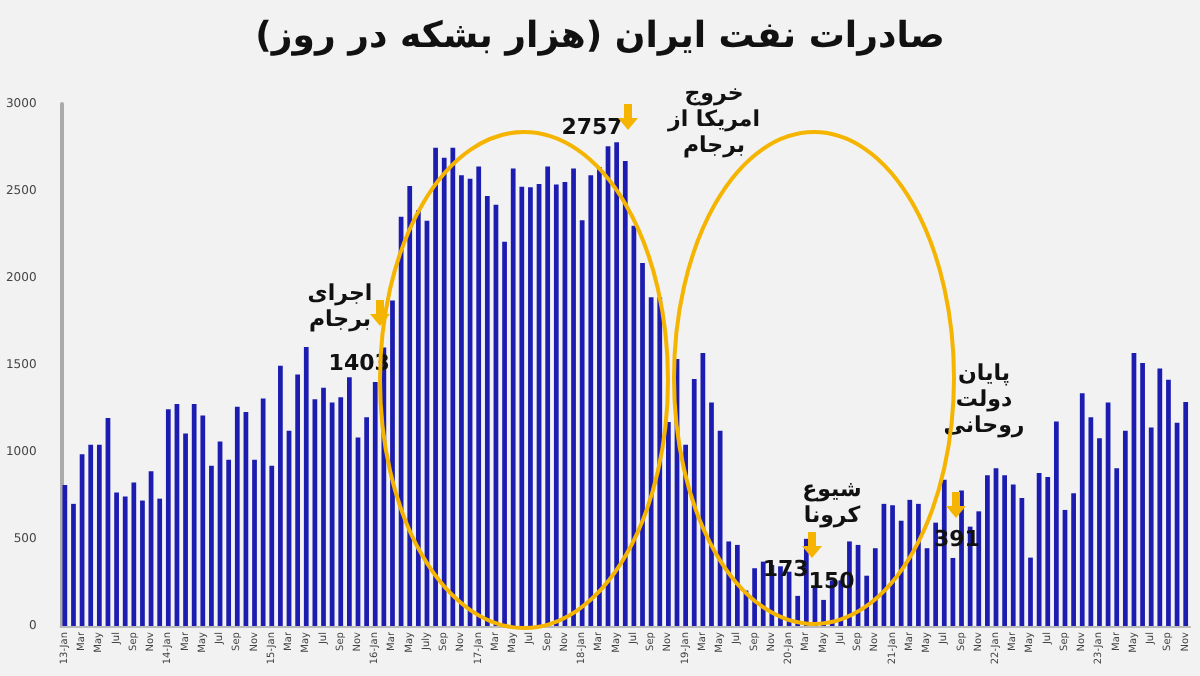  What do you see at coordinates (832, 502) in the screenshot?
I see `annotation: شیوع کرونا` at bounding box center [832, 502].